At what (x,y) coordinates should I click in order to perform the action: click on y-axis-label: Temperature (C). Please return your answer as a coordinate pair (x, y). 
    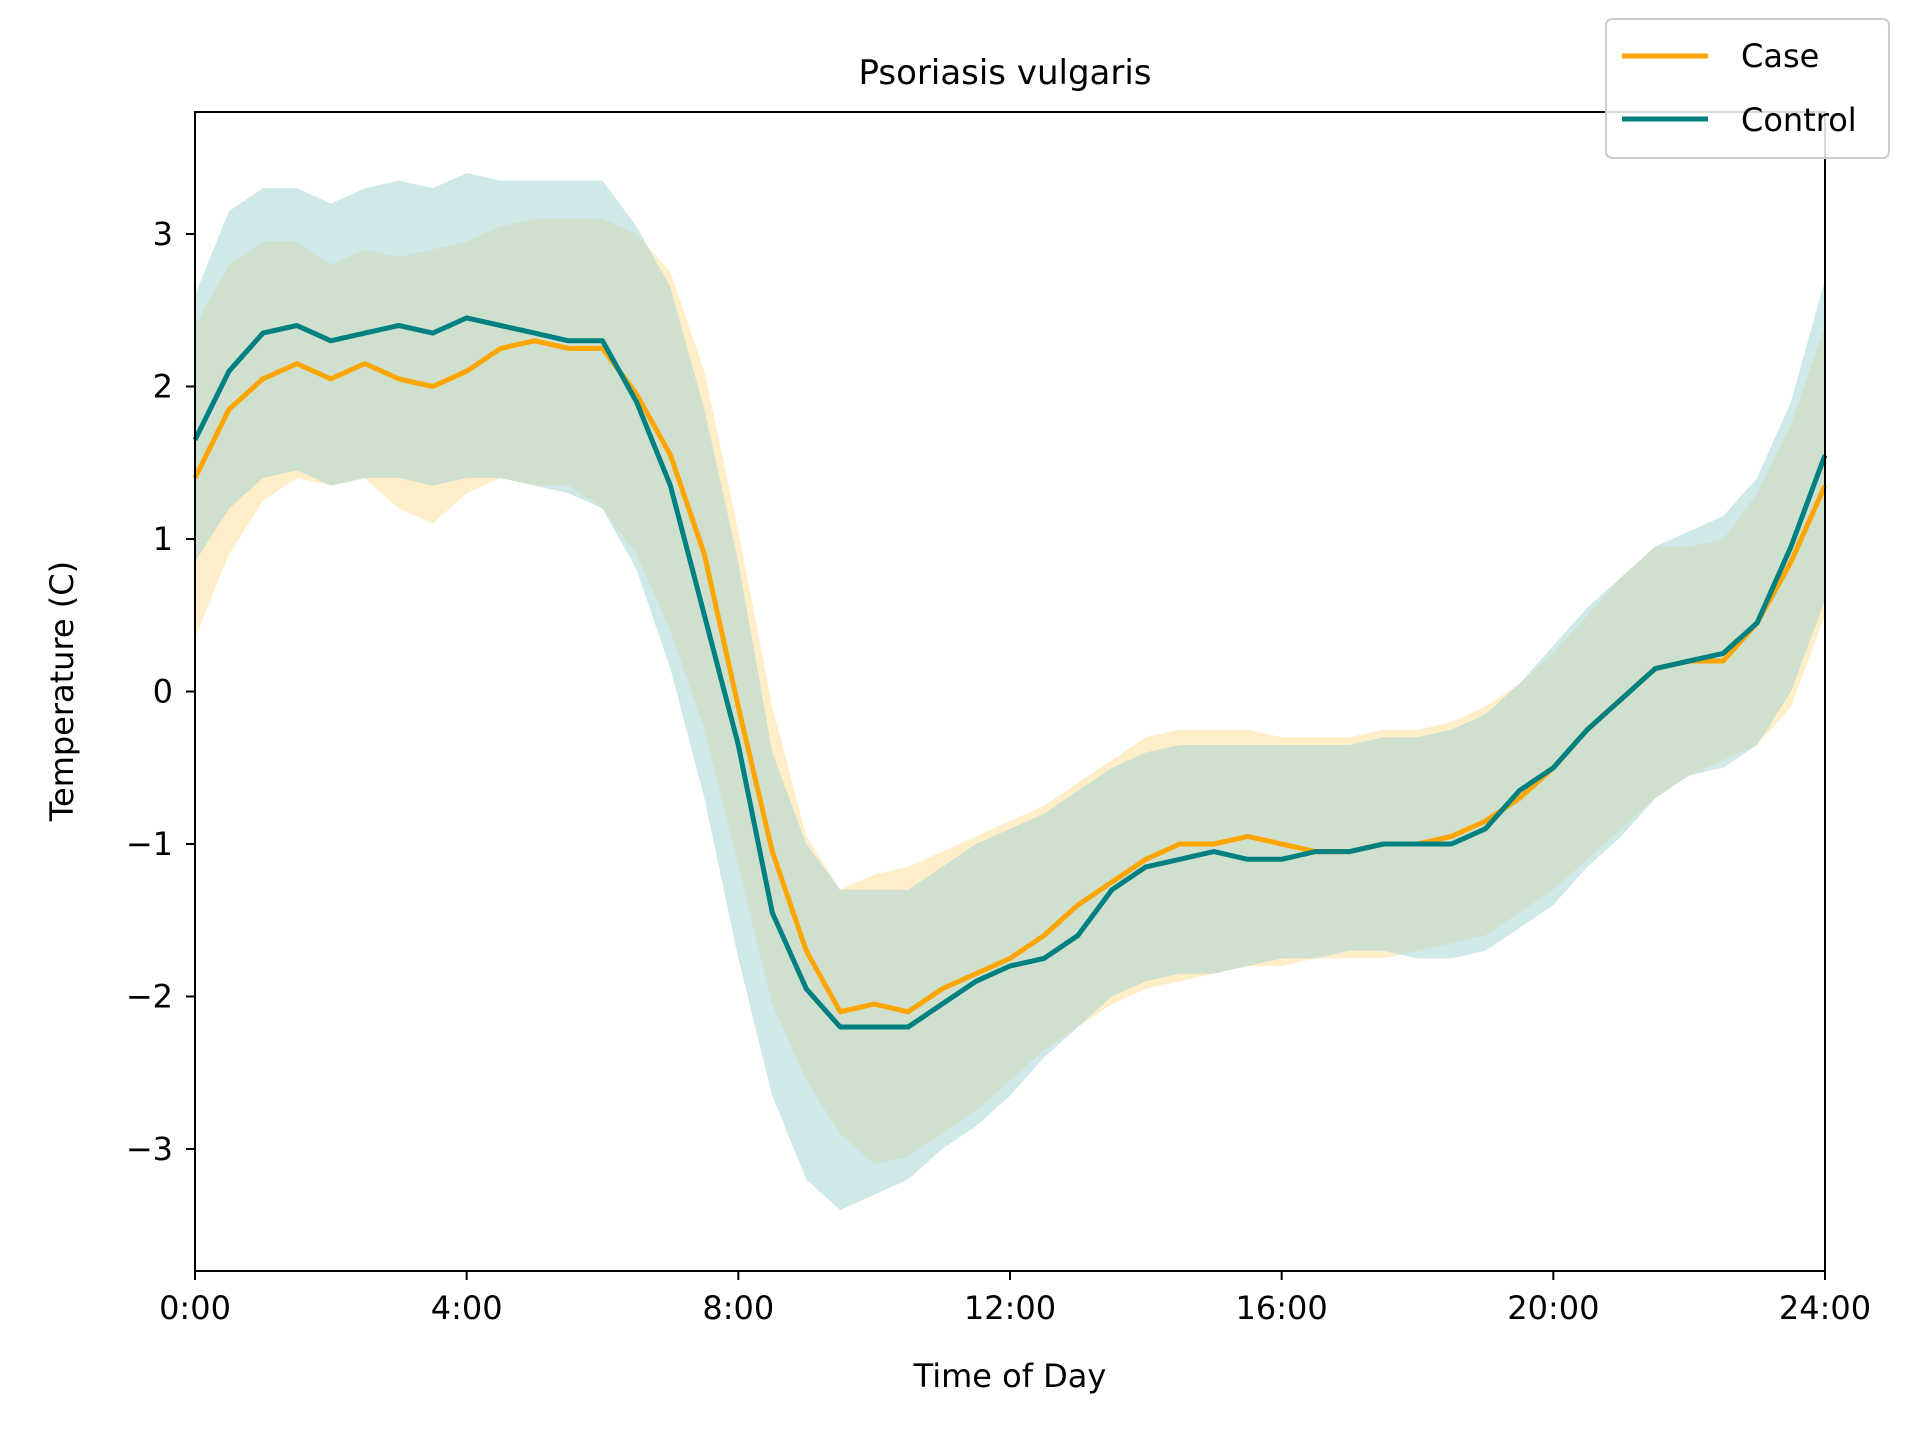
    Looking at the image, I should click on (62, 691).